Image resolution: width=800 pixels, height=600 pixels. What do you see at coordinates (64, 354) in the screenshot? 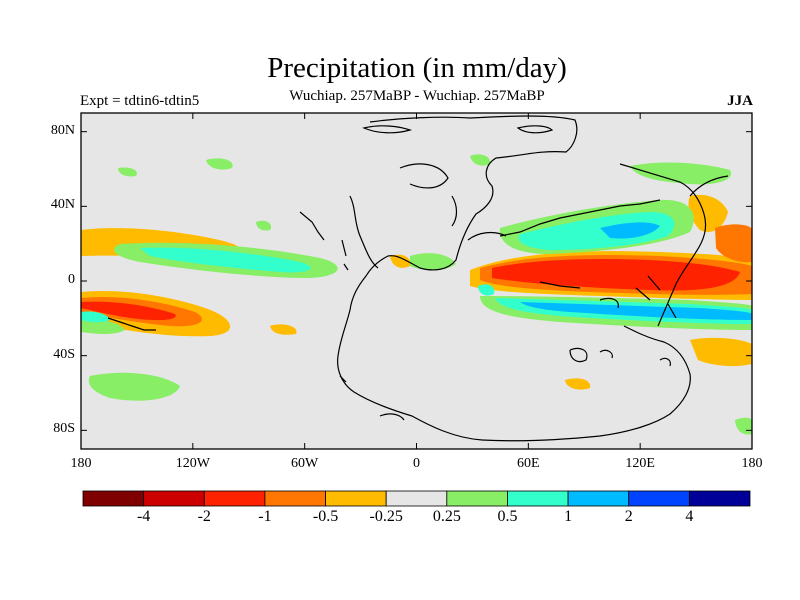
I see `lat-tick-label: 40S` at bounding box center [64, 354].